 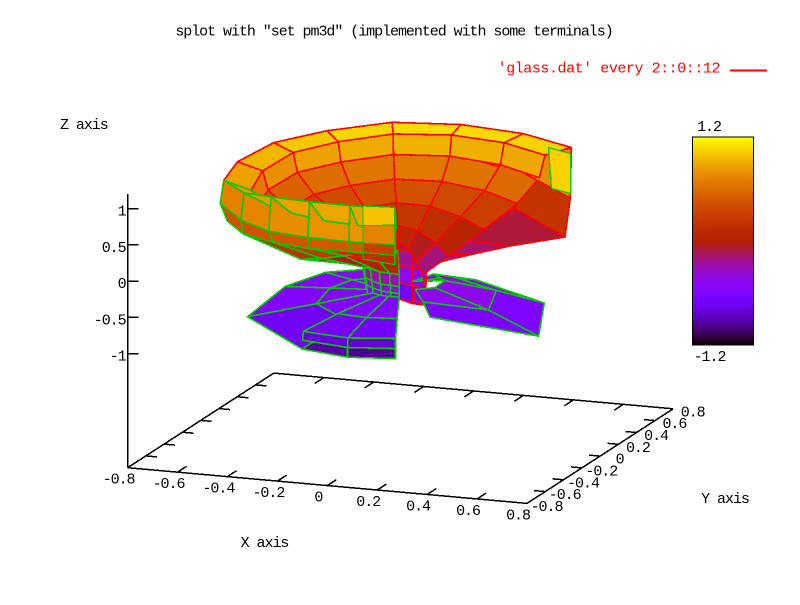 I want to click on svg-text: 'glass.dat' every 2::0::12, so click(x=609, y=69).